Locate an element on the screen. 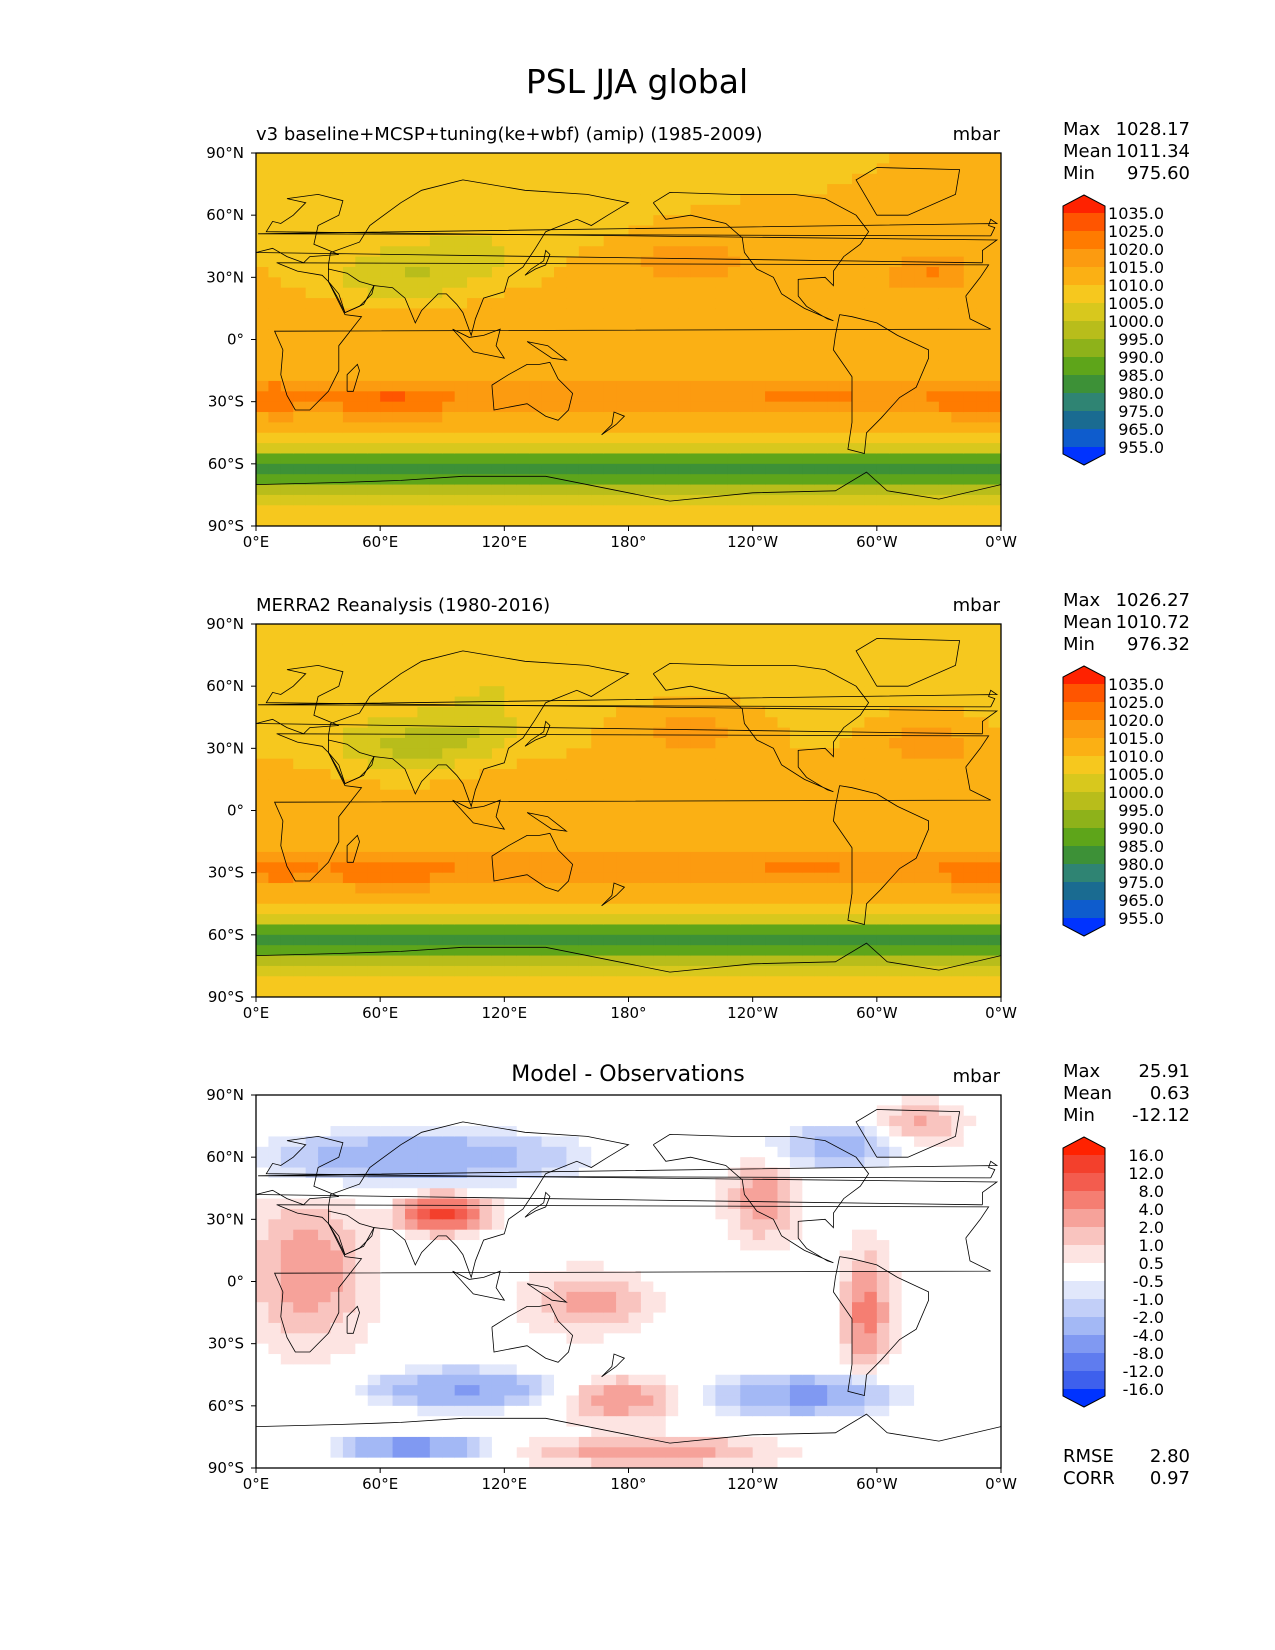  colorbar-tick-label: 1035.0 is located at coordinates (1136, 213).